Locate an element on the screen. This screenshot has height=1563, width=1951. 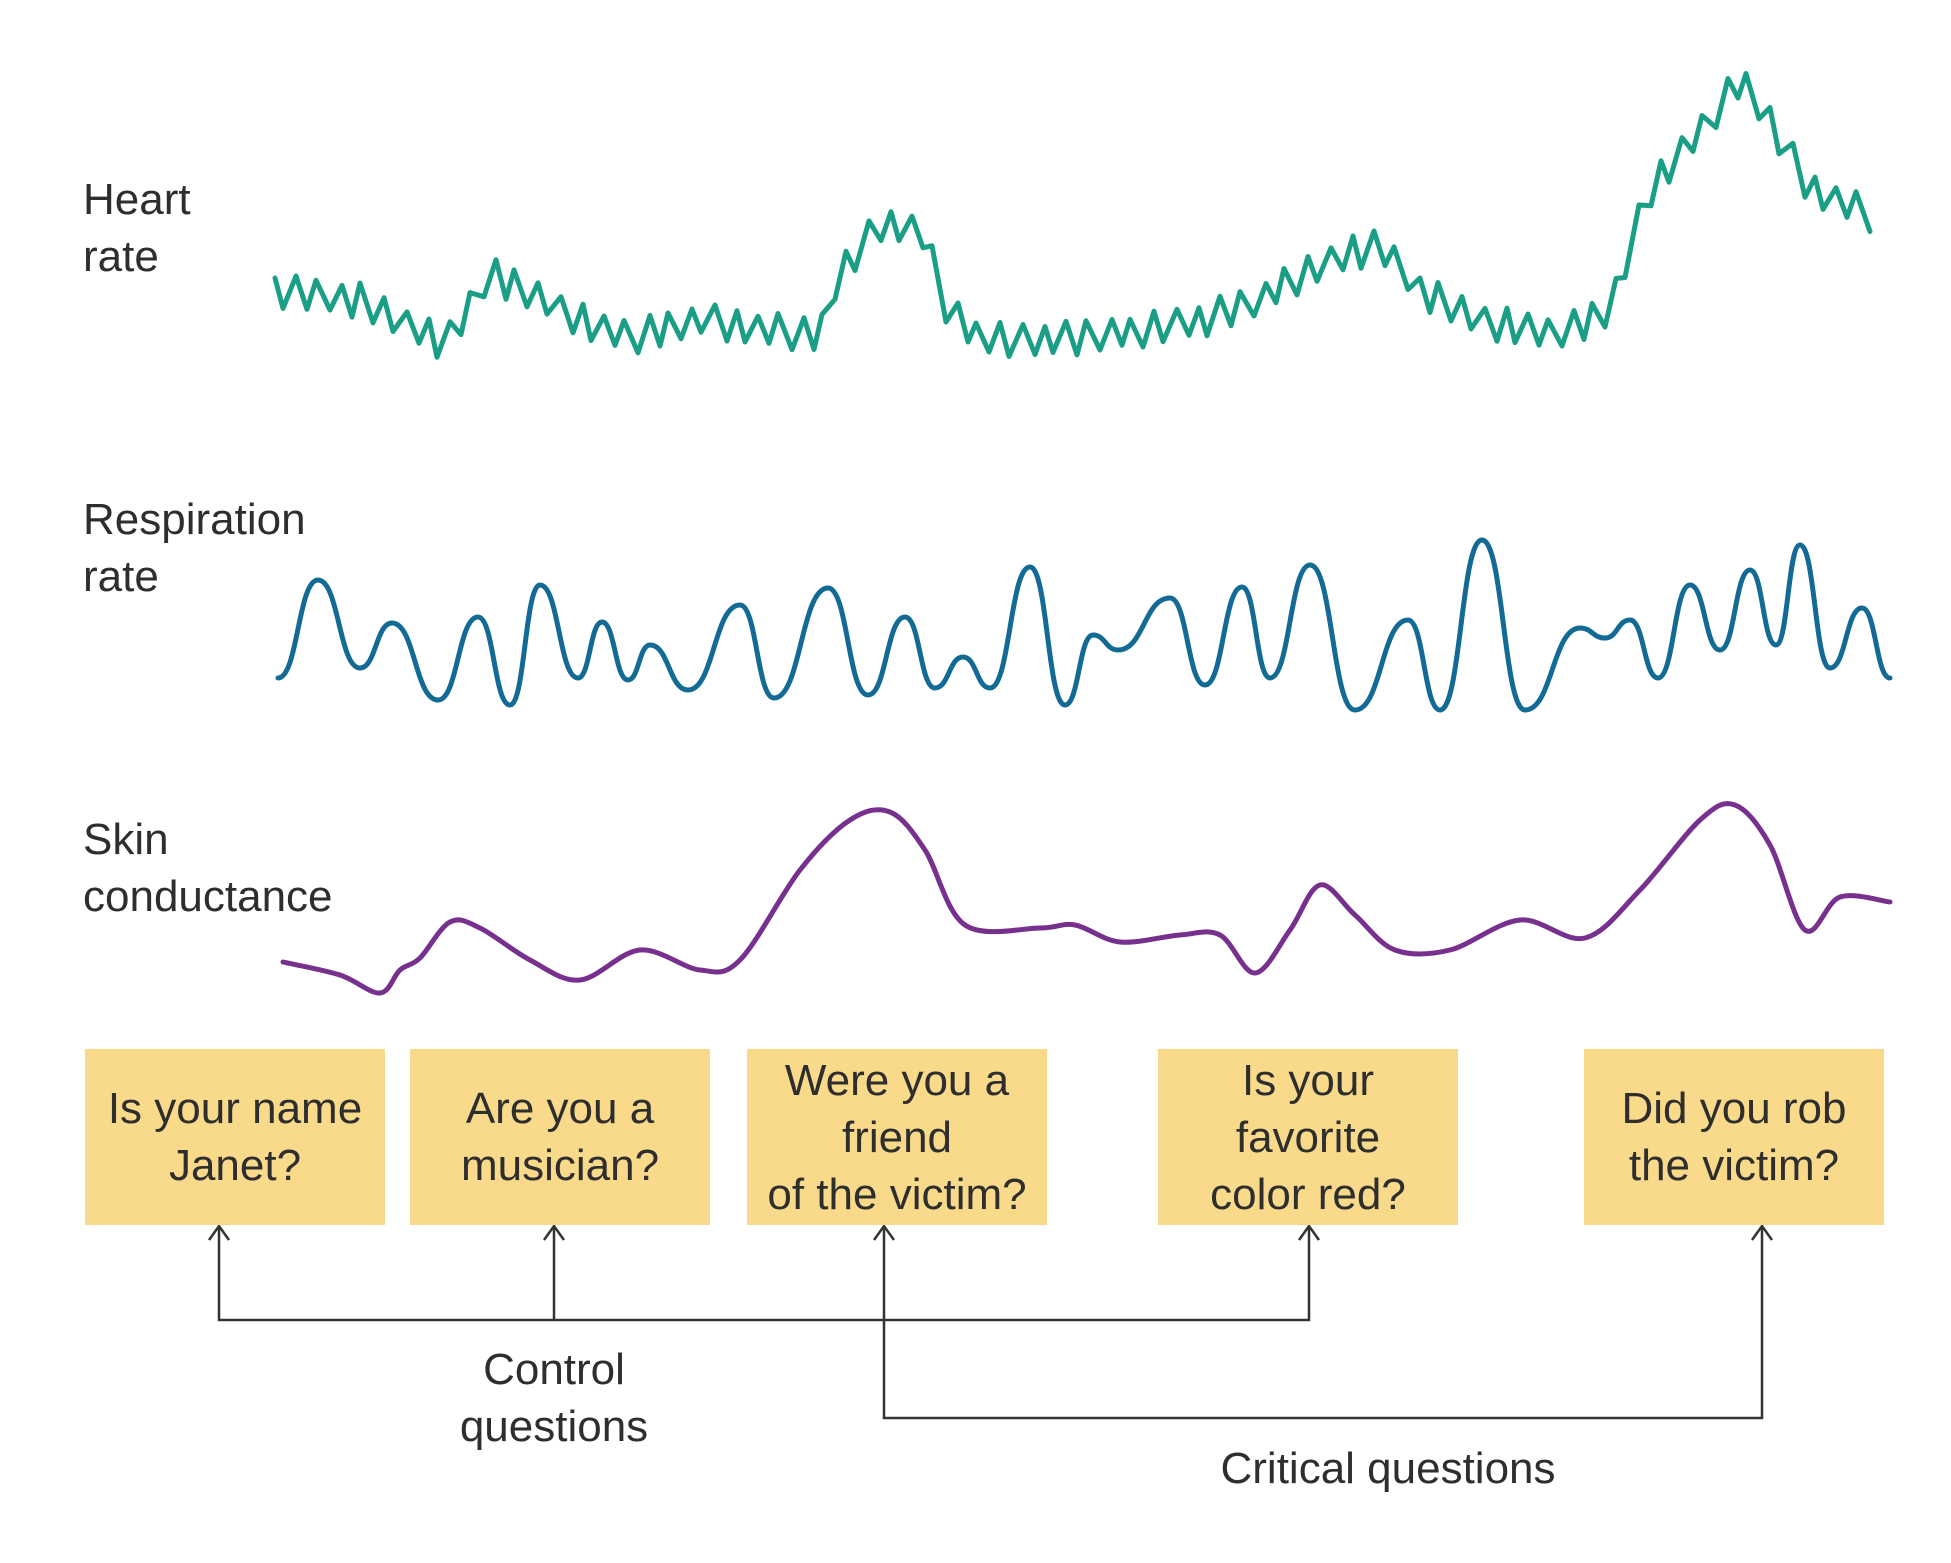
question-box-color: Is your favorite color red? is located at coordinates (1308, 1137).